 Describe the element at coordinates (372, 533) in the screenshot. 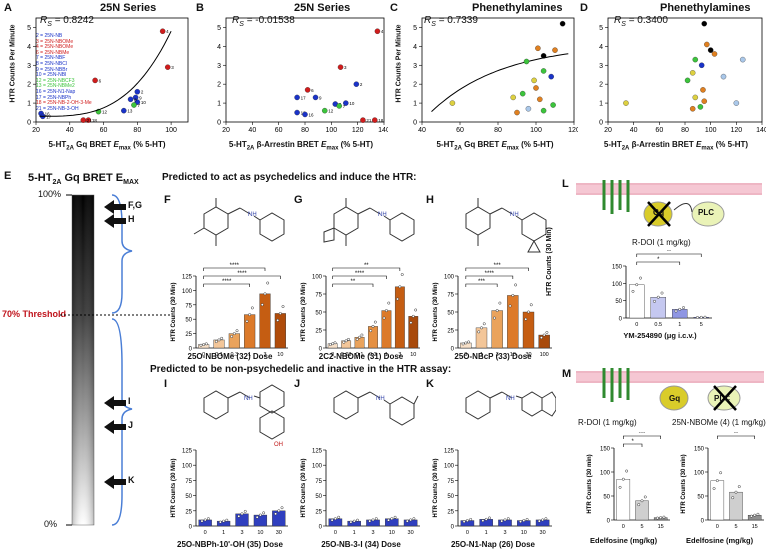

I see `x-tick-label: 3` at that location.